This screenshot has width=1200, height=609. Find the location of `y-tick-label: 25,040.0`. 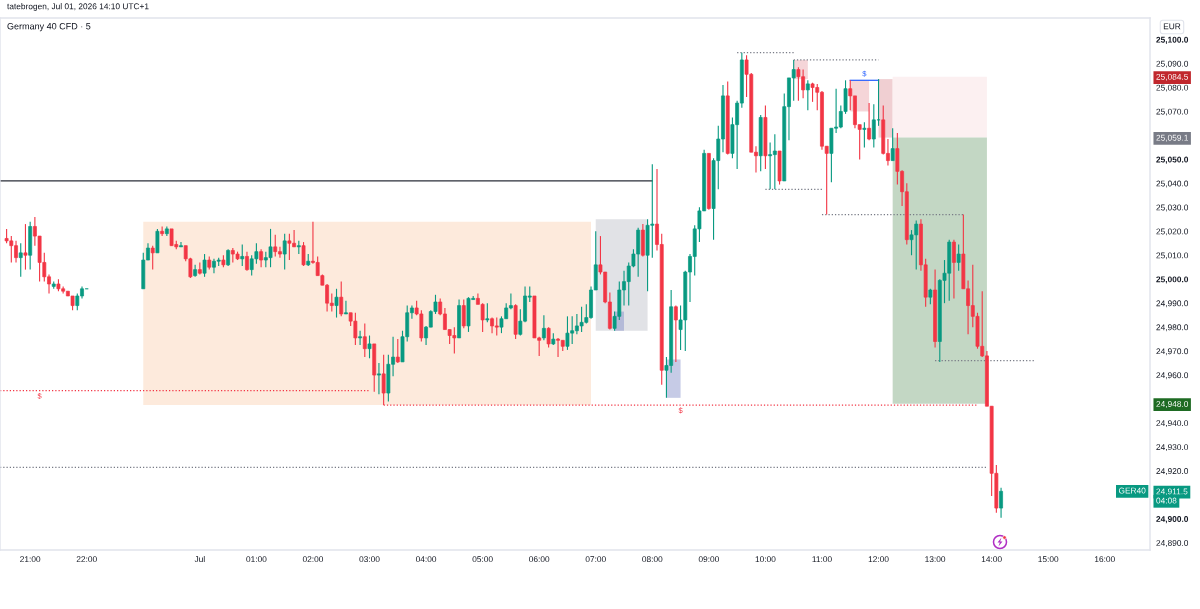

y-tick-label: 25,040.0 is located at coordinates (1172, 184).